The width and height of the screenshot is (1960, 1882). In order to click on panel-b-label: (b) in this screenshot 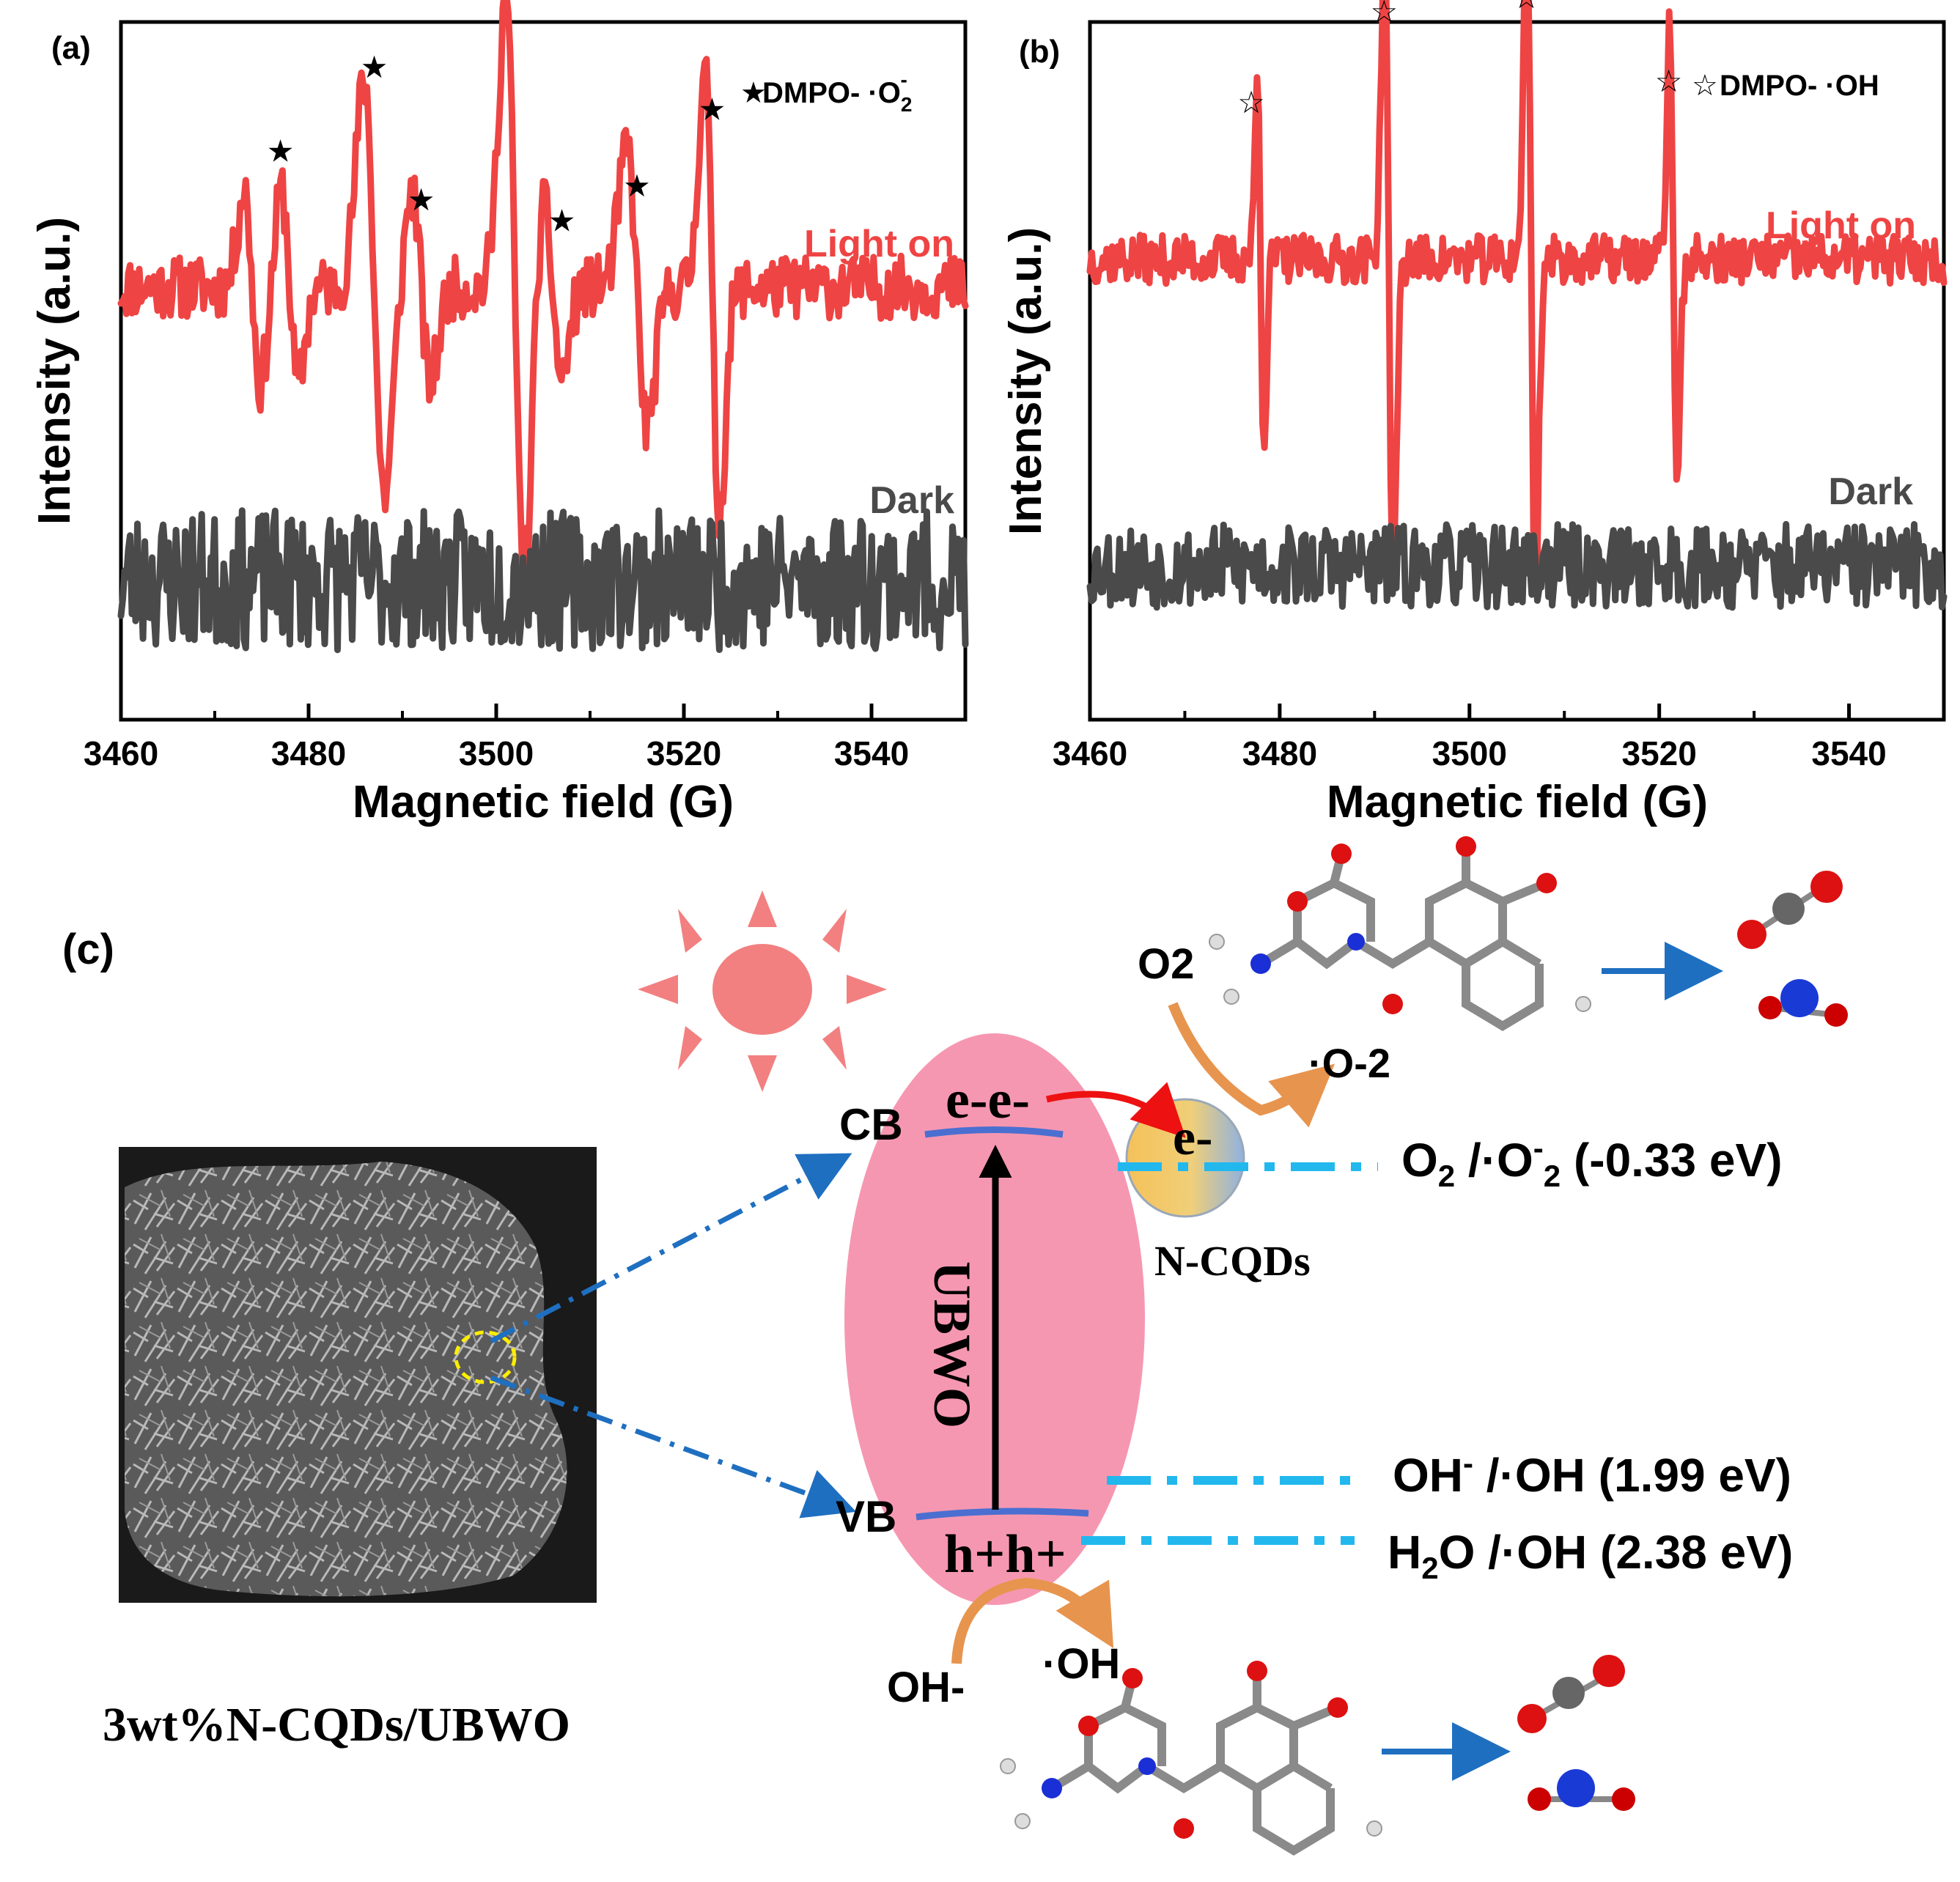, I will do `click(1039, 52)`.